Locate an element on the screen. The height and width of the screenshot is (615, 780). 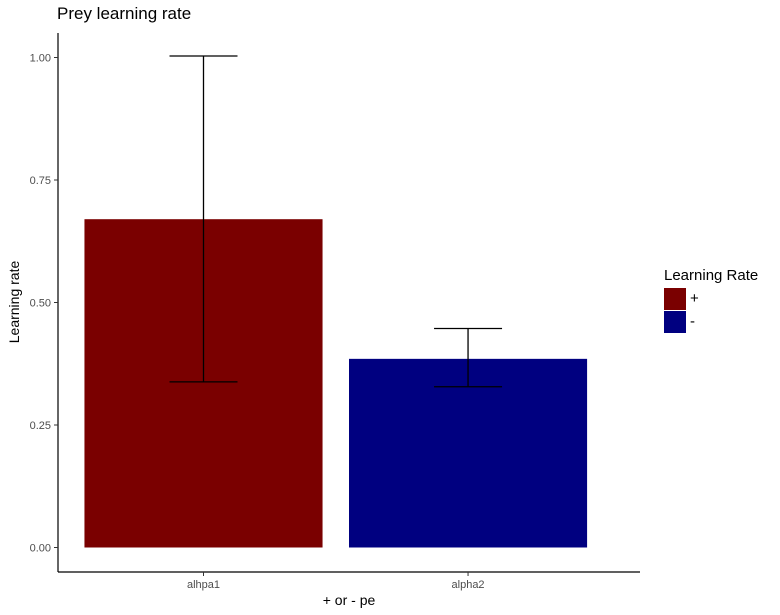
y-tick-label: 0.75 is located at coordinates (40, 181).